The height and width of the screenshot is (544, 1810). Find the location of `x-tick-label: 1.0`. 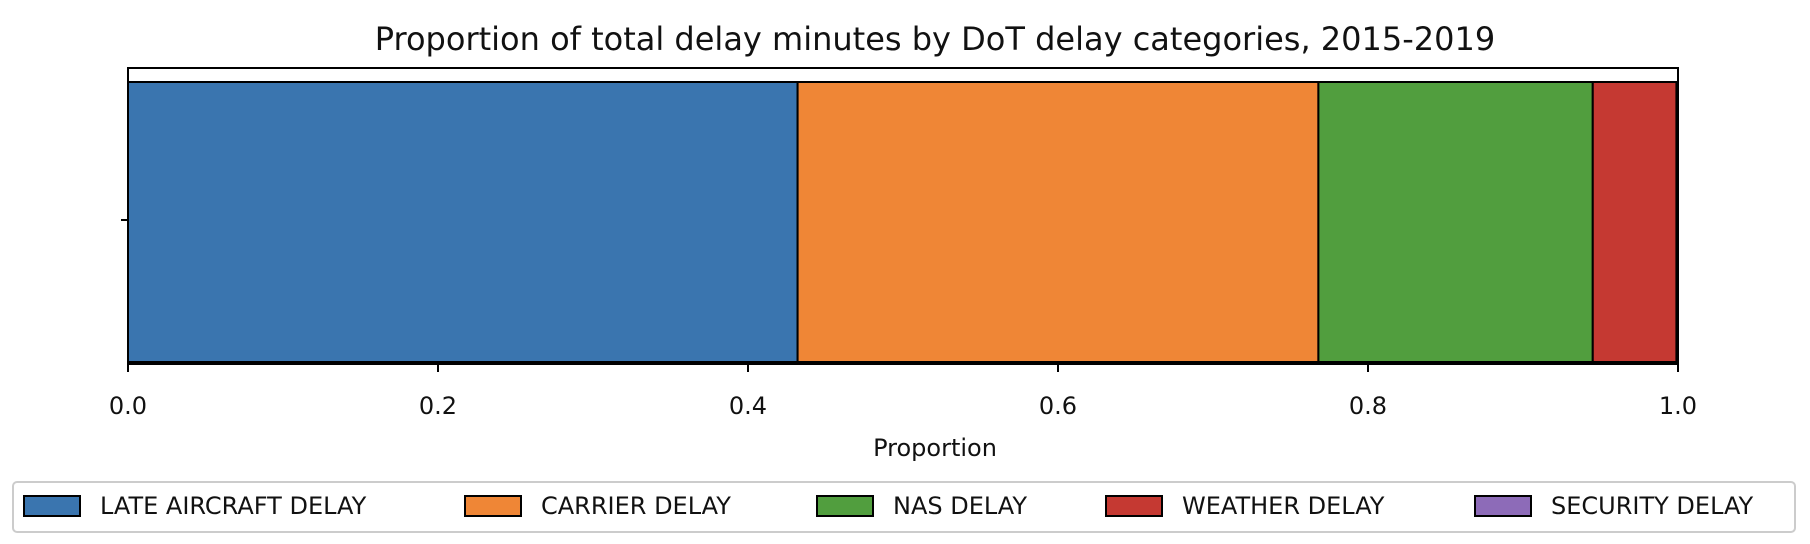

x-tick-label: 1.0 is located at coordinates (1678, 406).